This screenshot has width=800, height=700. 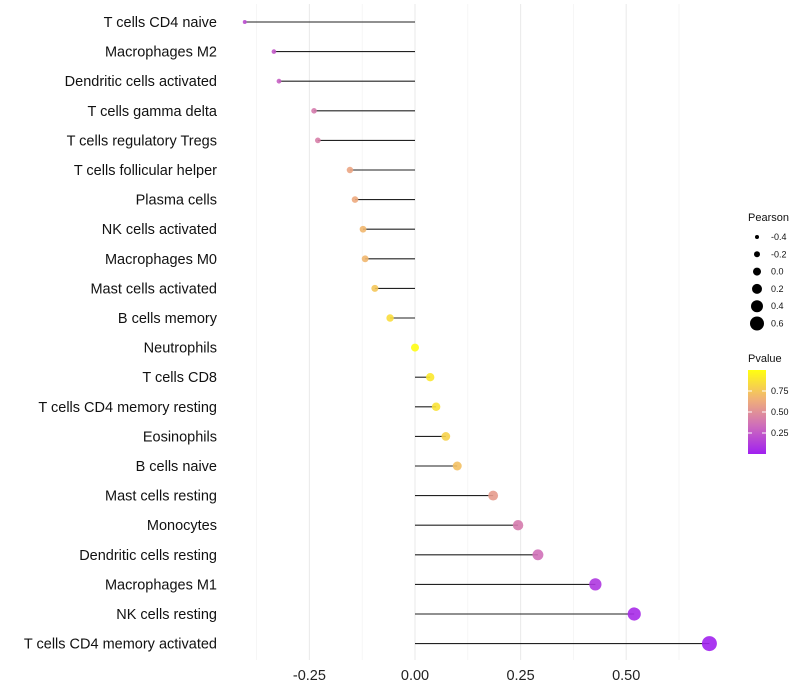 What do you see at coordinates (779, 254) in the screenshot?
I see `size-legend-label: -0.2` at bounding box center [779, 254].